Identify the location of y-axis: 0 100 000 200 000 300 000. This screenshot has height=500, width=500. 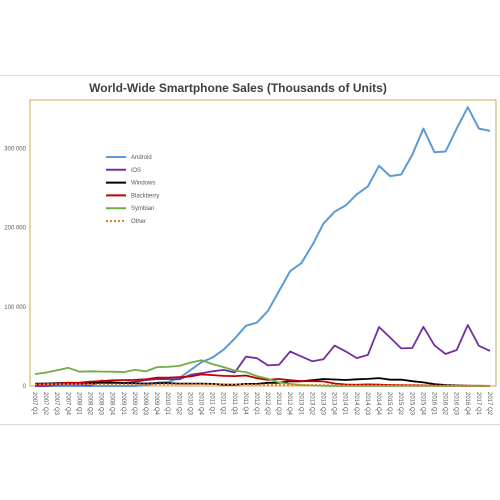
(15, 268).